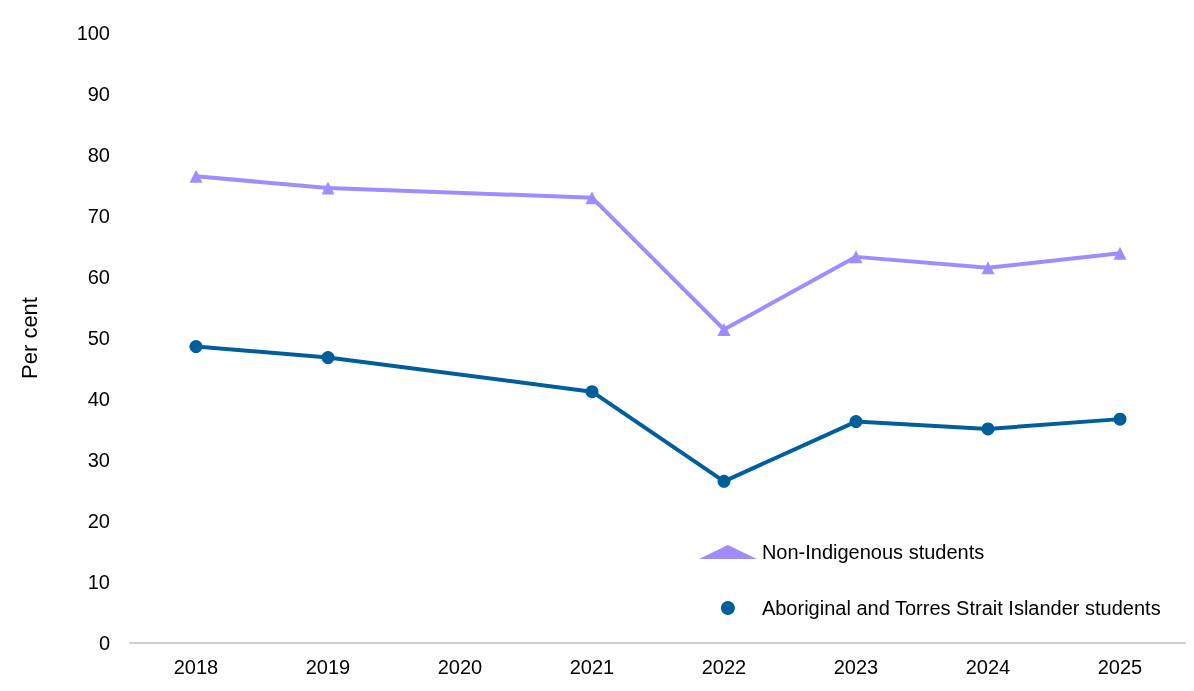 The width and height of the screenshot is (1194, 691). Describe the element at coordinates (98, 399) in the screenshot. I see `y-tick-label: 40` at that location.